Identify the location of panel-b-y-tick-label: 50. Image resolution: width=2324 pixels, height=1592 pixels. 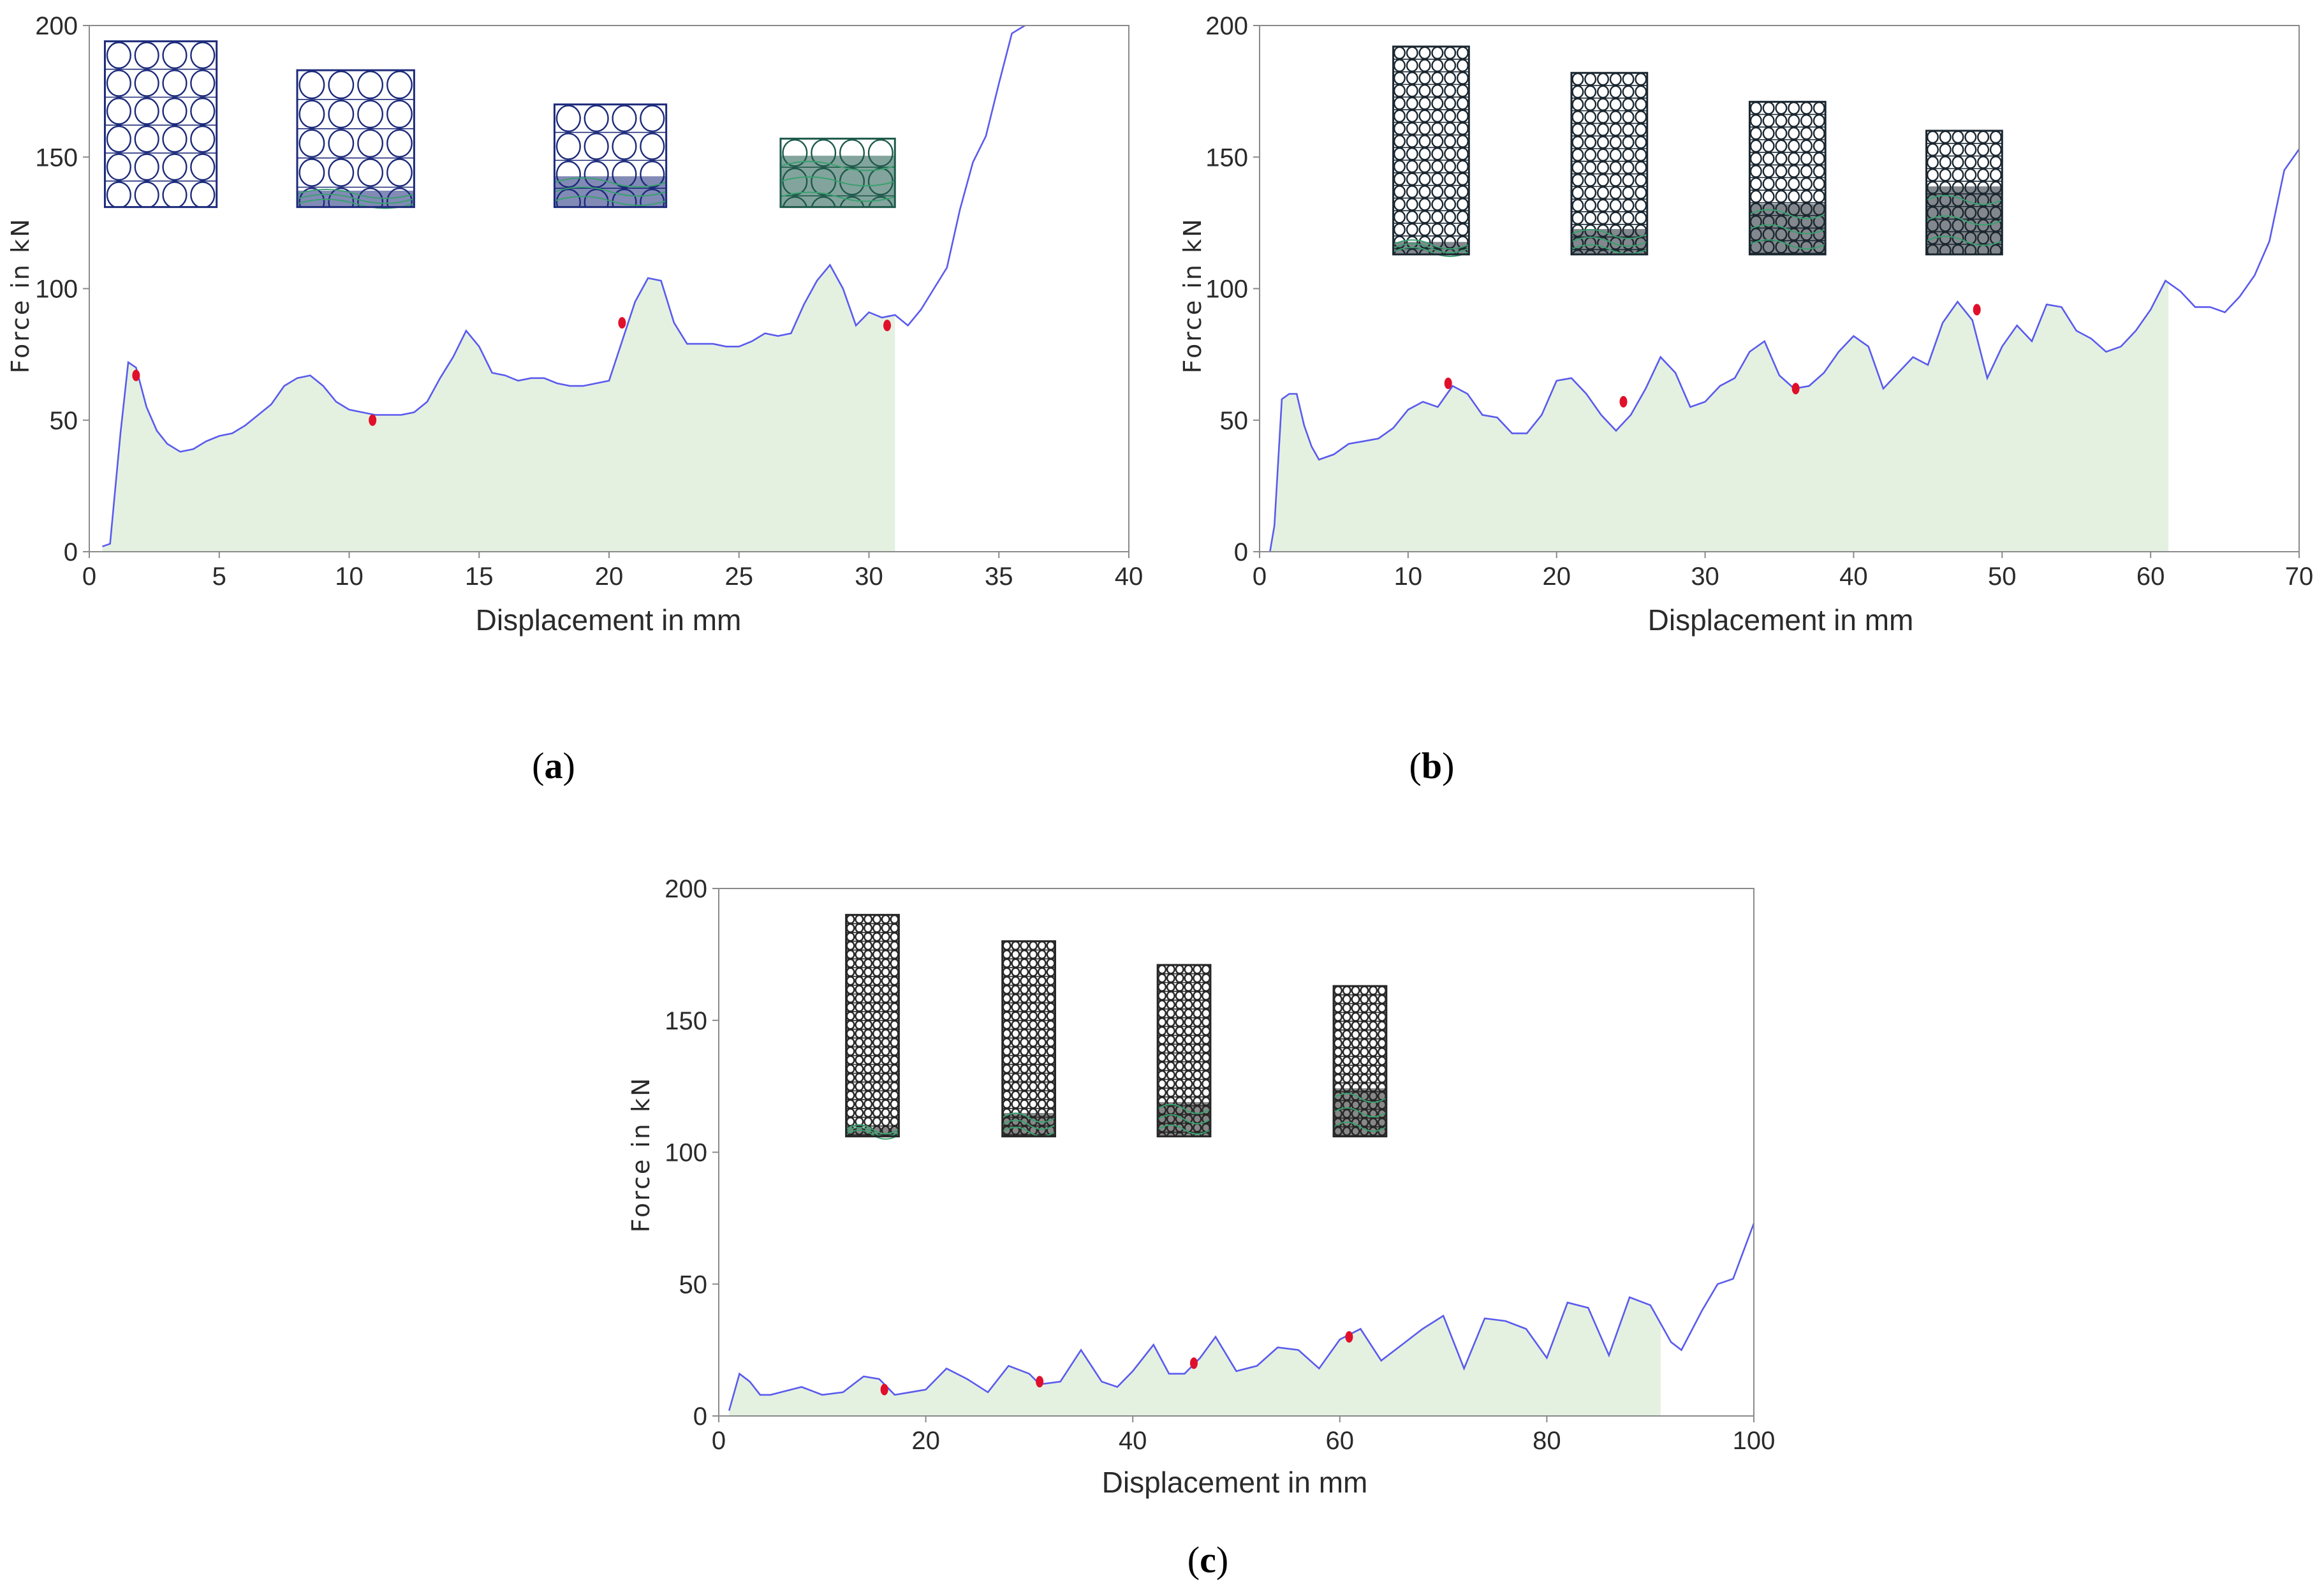
(1234, 421).